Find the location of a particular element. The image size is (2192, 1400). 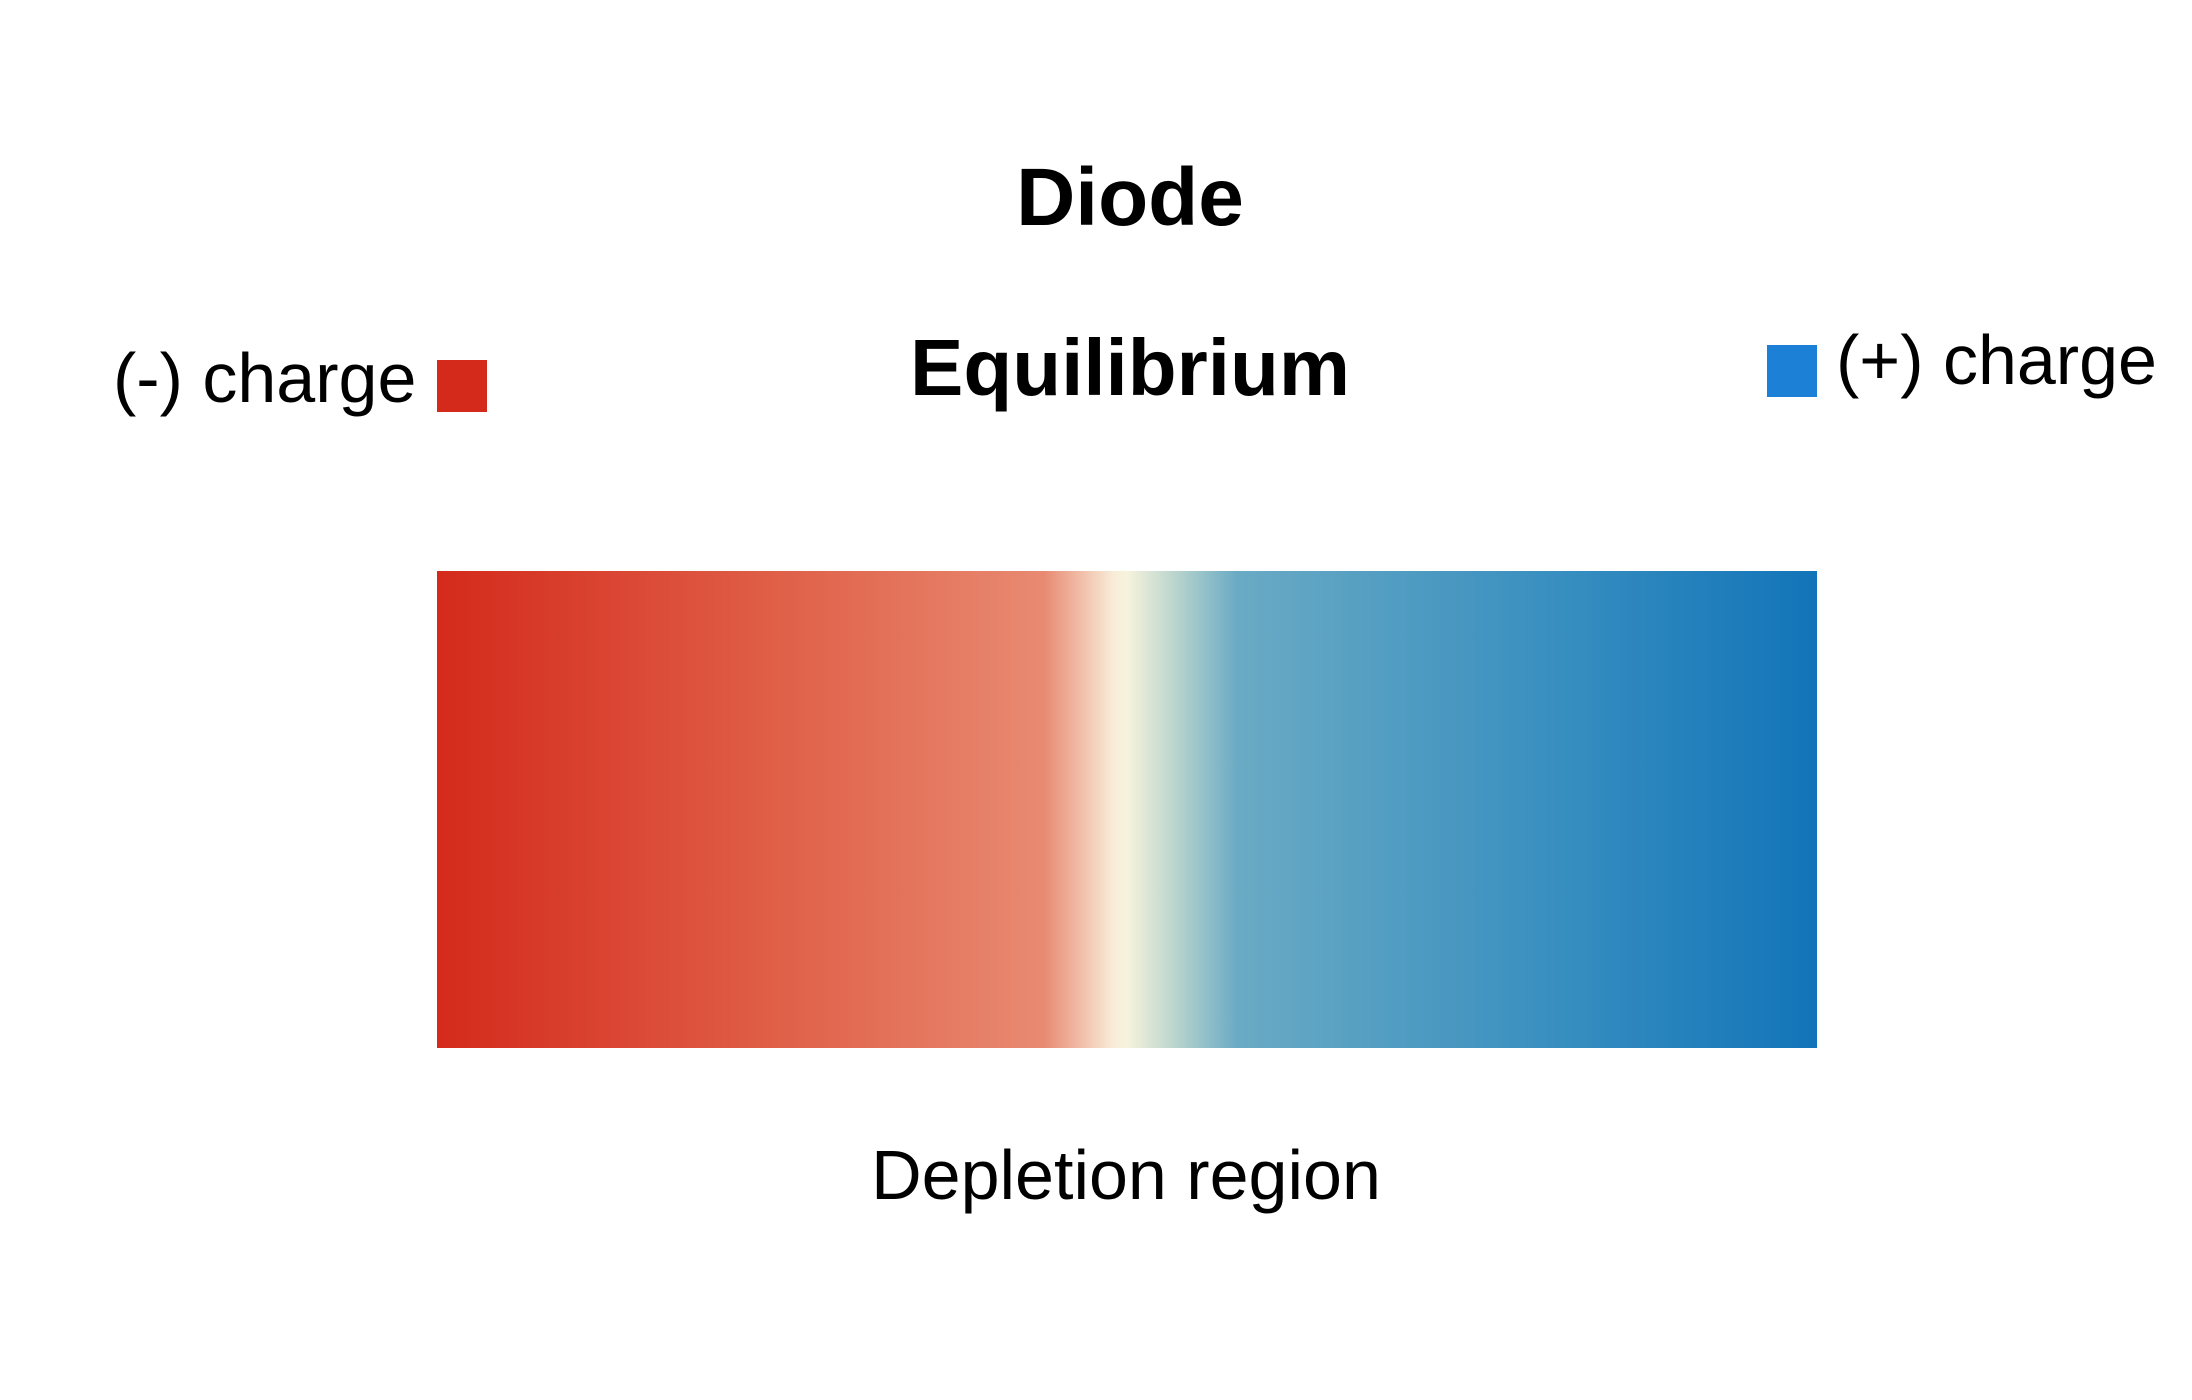

depletion-region-label: Depletion region is located at coordinates (1126, 1175).